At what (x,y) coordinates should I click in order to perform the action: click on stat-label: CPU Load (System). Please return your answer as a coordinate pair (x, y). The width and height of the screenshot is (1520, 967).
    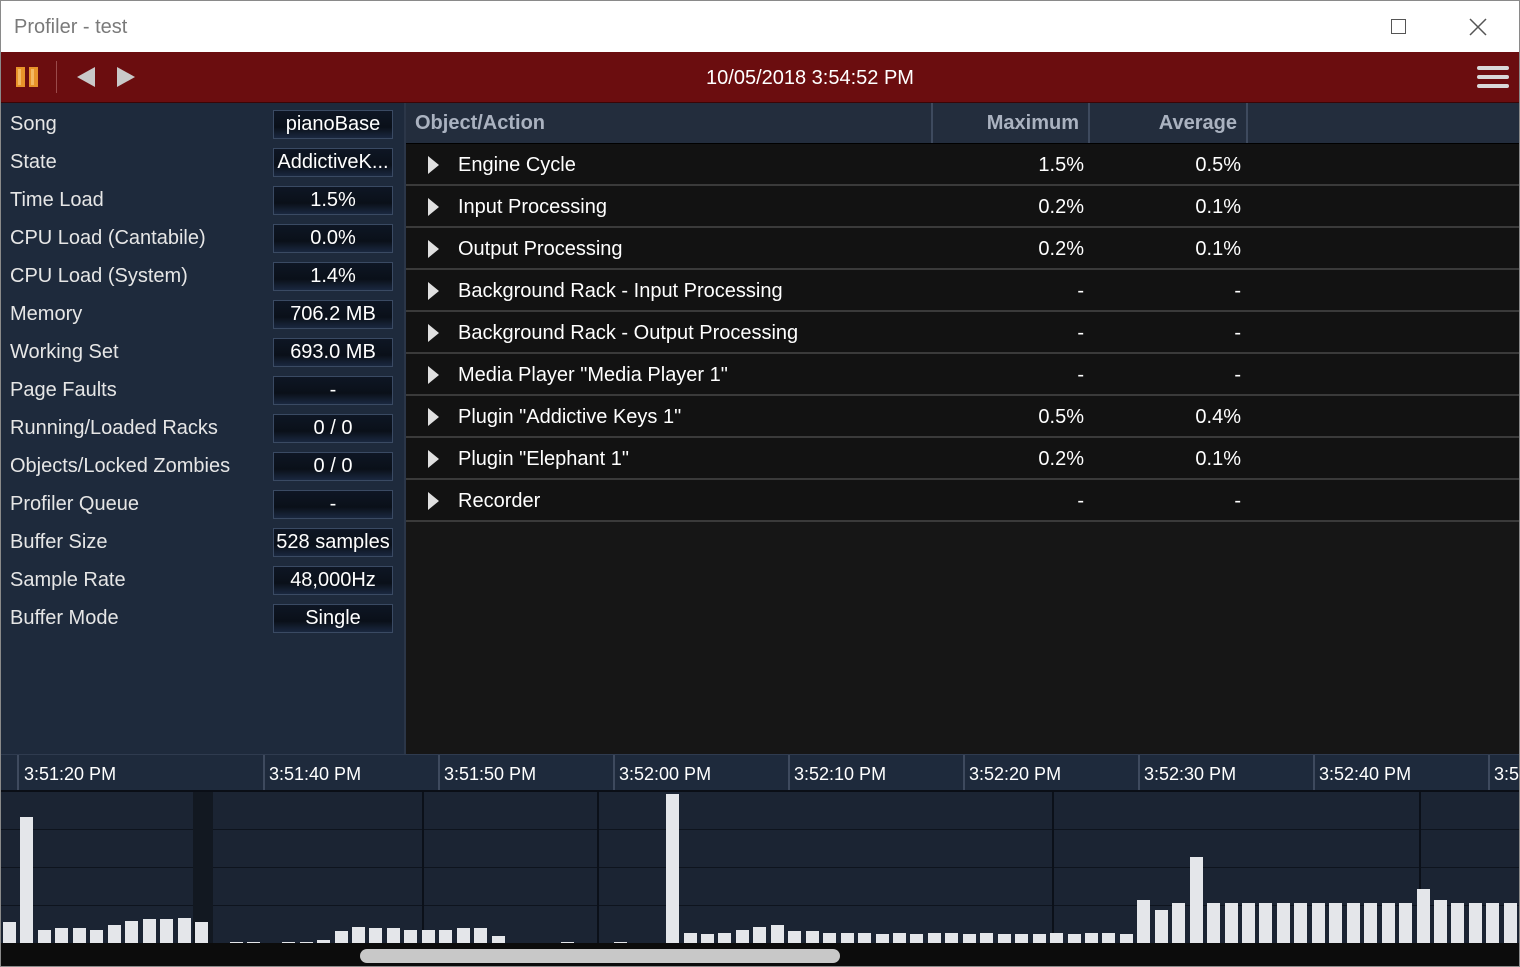
    Looking at the image, I should click on (99, 276).